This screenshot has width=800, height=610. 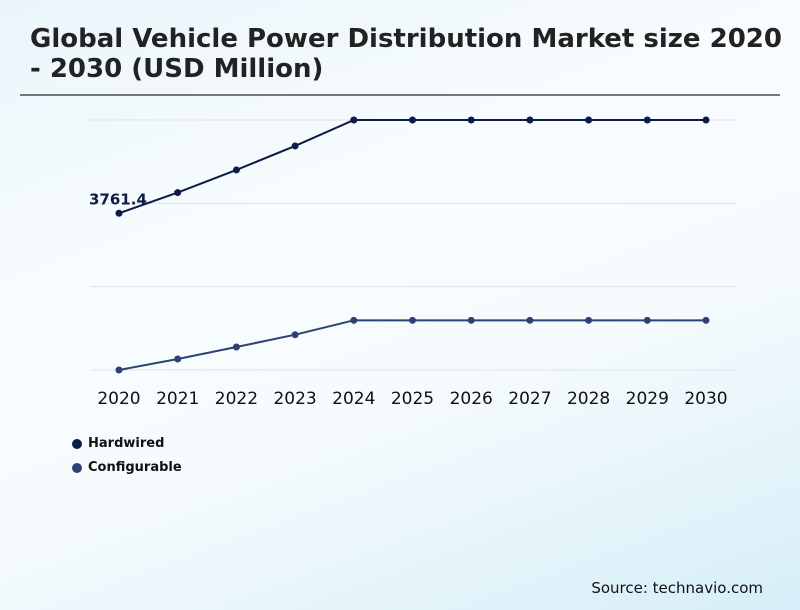 I want to click on series-line-configurable, so click(x=412, y=345).